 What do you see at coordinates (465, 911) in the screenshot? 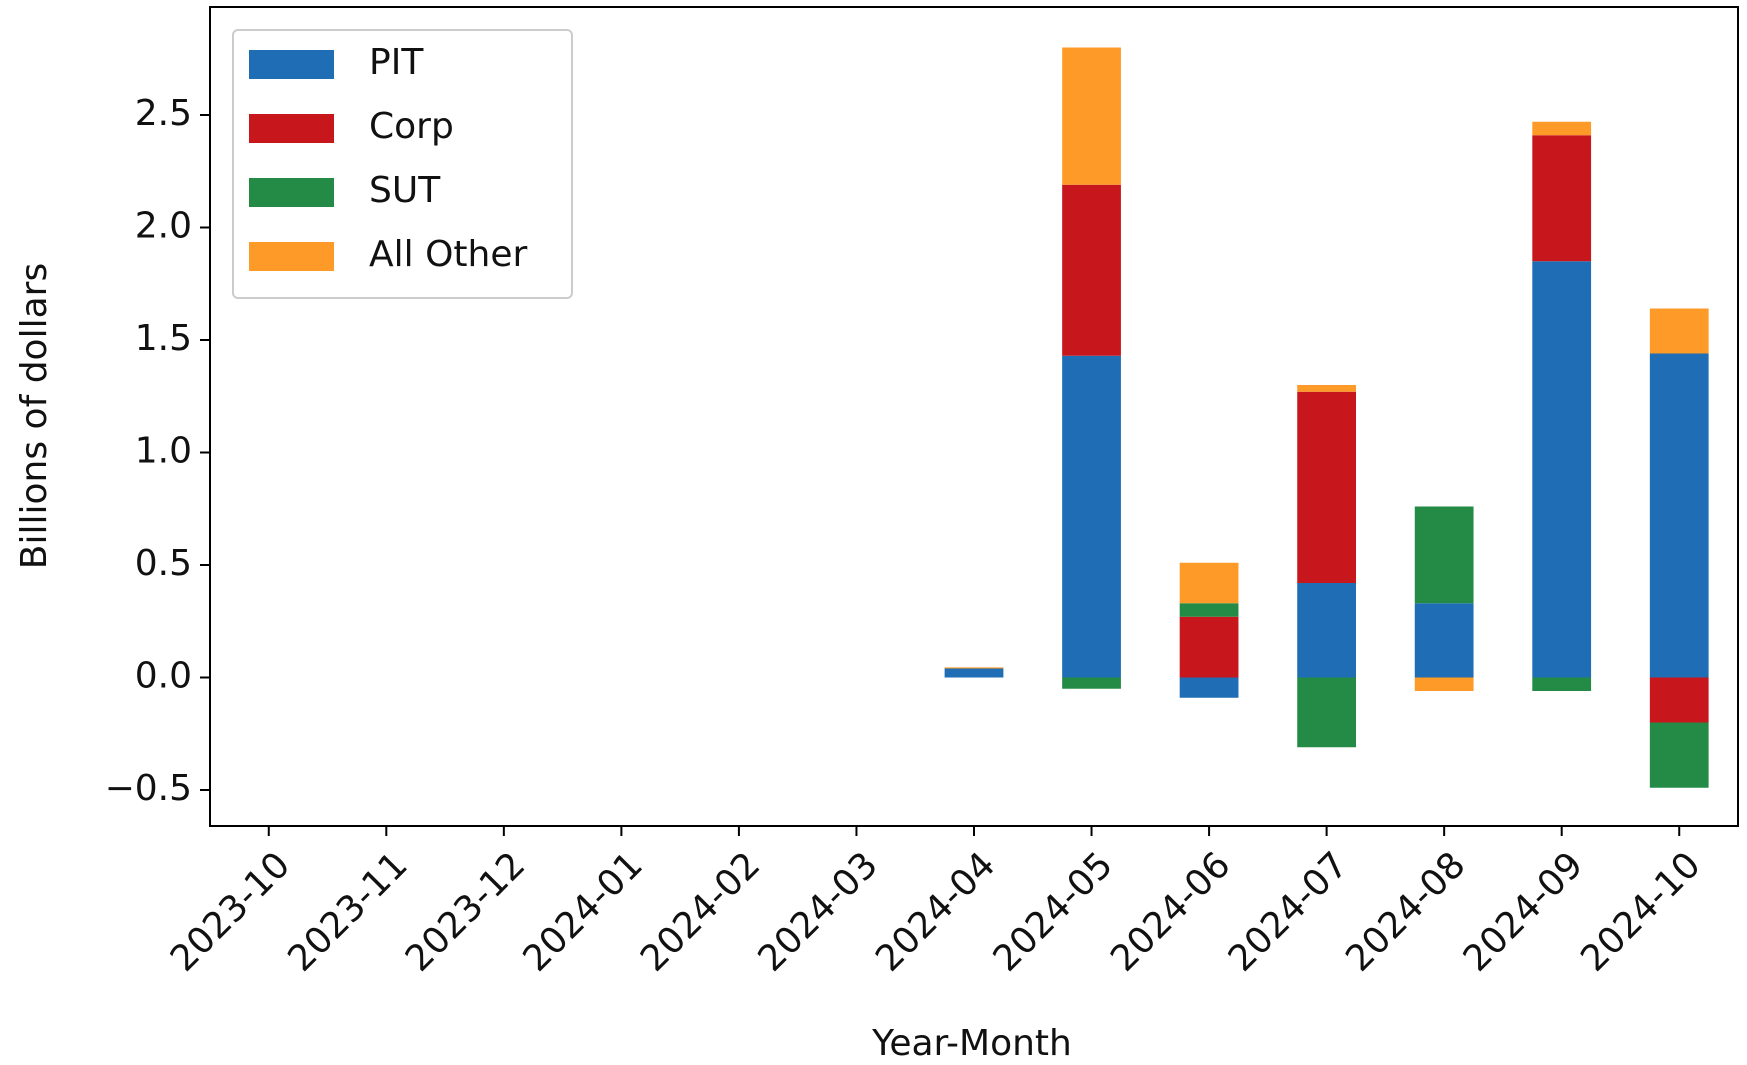
I see `x-tick-label: 2023-12` at bounding box center [465, 911].